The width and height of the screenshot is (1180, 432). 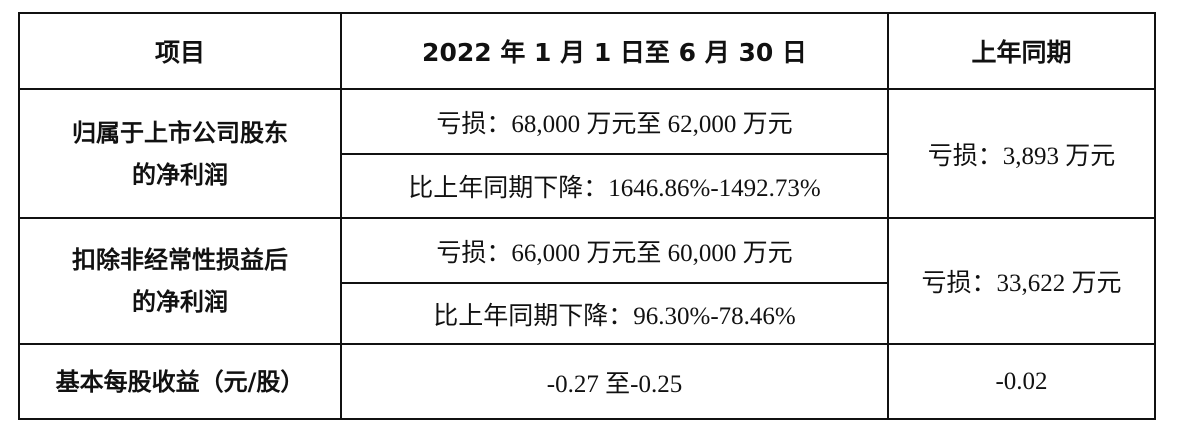 What do you see at coordinates (180, 132) in the screenshot?
I see `row-label-line1: 归属于上市公司股东` at bounding box center [180, 132].